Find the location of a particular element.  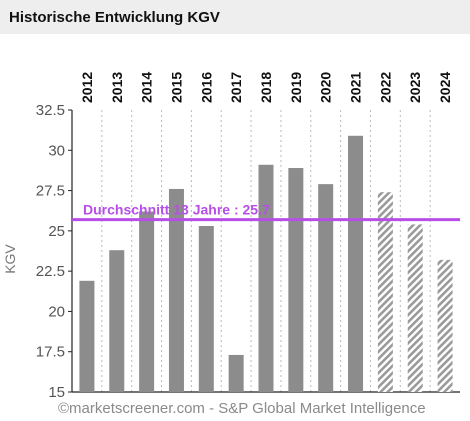

bar-2022 is located at coordinates (385, 292).